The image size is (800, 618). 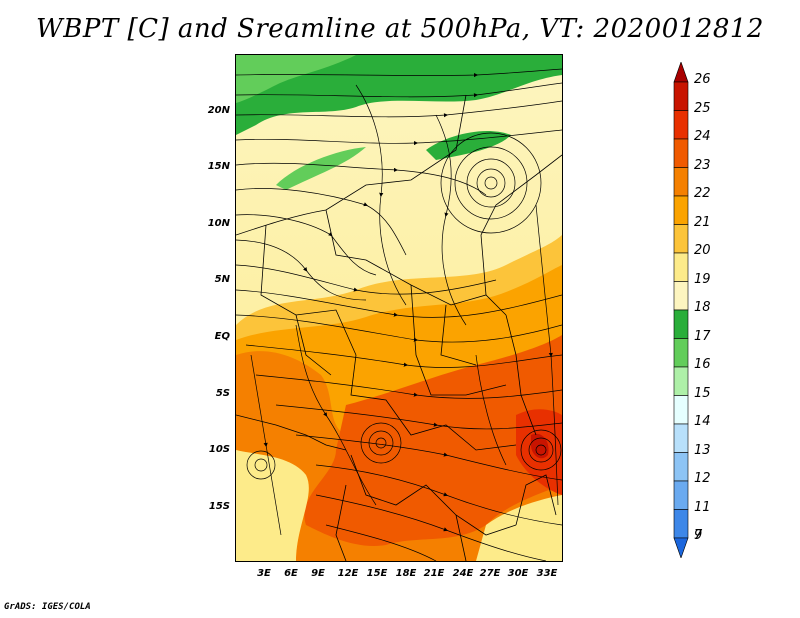 I want to click on lat-label-10s: 10S, so click(x=219, y=449).